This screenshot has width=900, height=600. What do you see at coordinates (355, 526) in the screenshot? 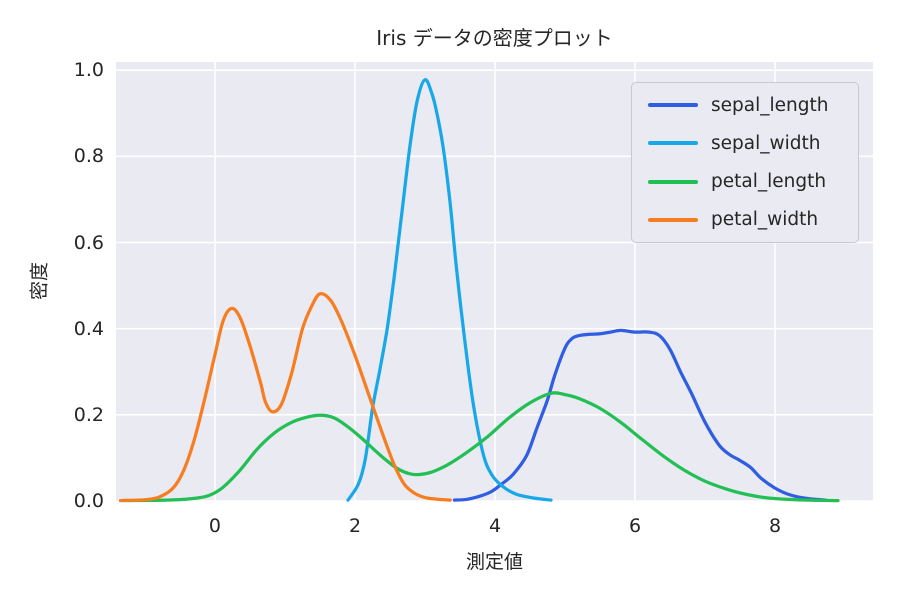
I see `x-tick-label: 2` at bounding box center [355, 526].